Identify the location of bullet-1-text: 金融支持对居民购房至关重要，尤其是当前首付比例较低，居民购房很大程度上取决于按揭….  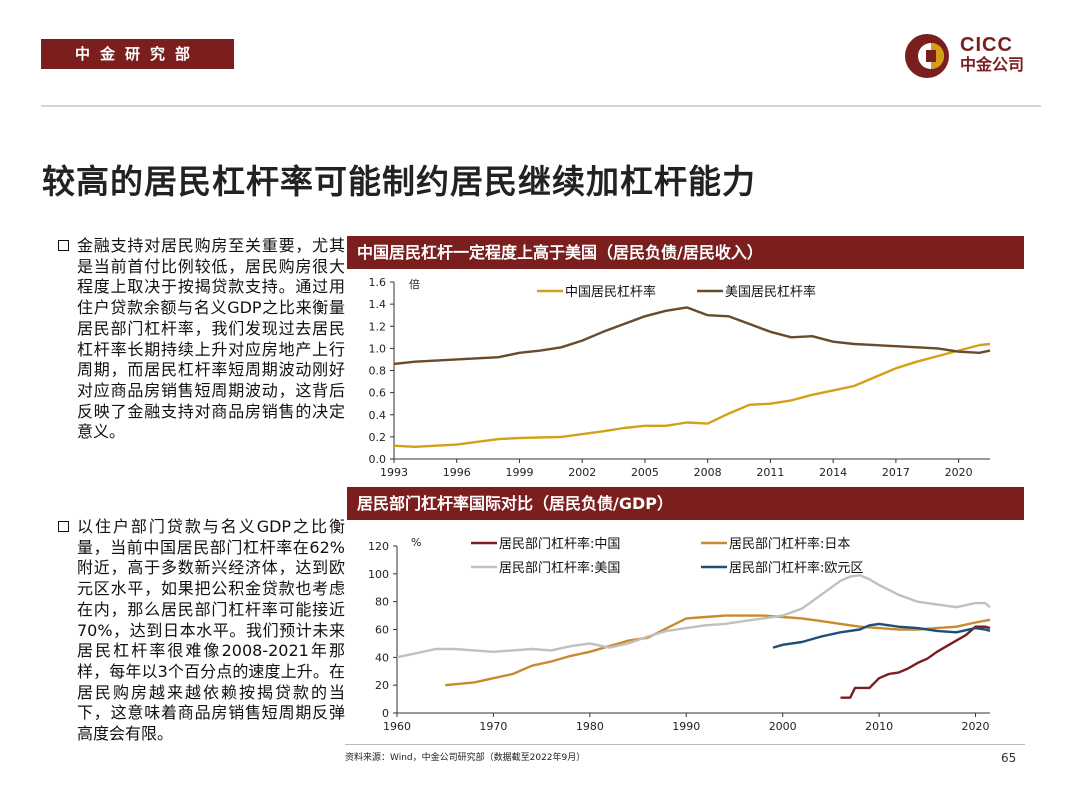
(211, 339).